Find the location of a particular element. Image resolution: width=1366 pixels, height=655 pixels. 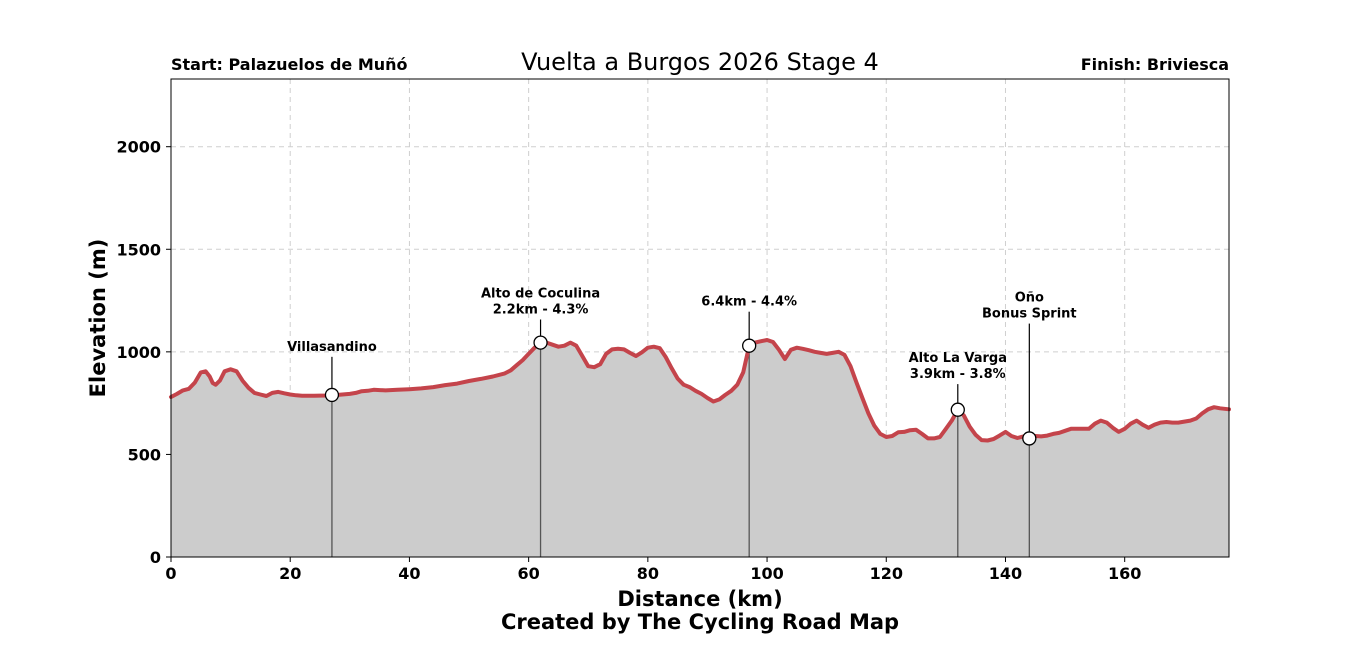

x-tick-label: 40 is located at coordinates (409, 573).